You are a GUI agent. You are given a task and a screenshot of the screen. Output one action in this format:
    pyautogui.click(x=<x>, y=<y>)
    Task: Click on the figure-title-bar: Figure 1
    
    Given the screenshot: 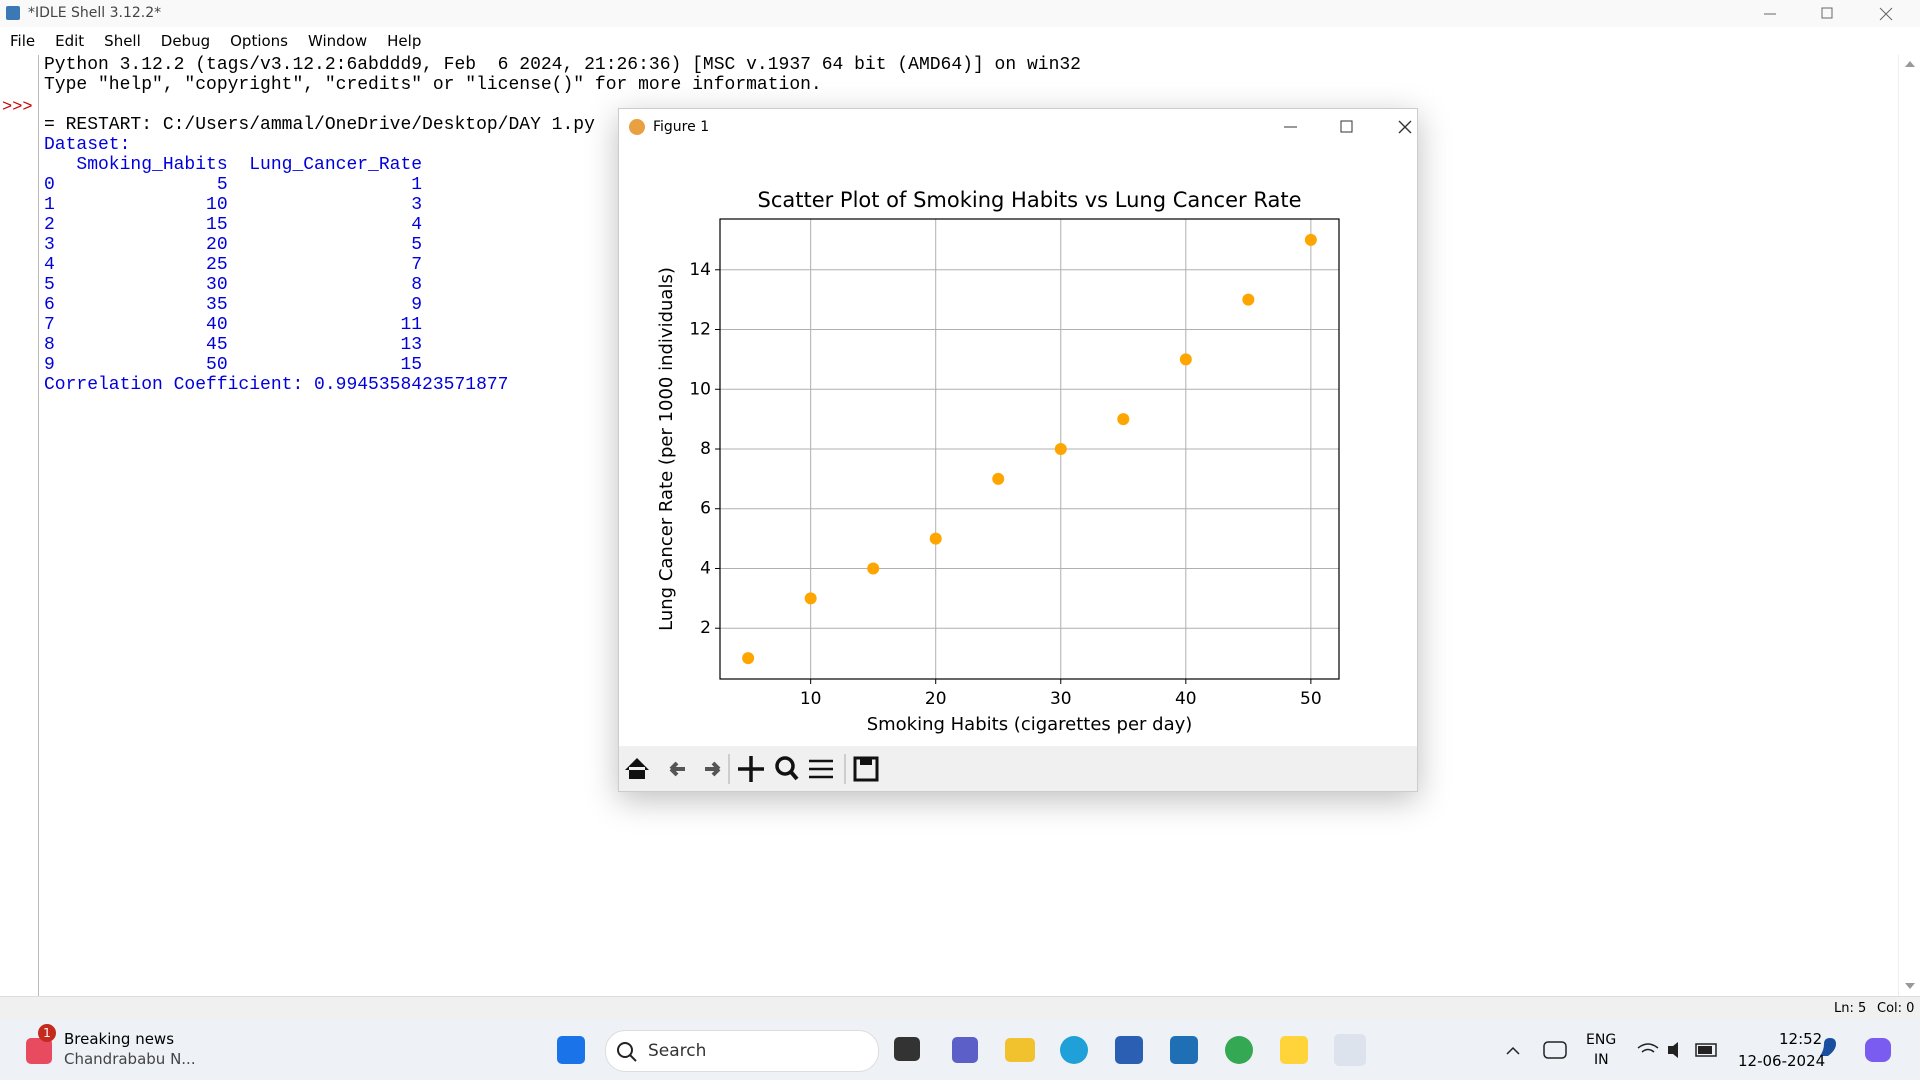 What is the action you would take?
    pyautogui.click(x=1018, y=127)
    